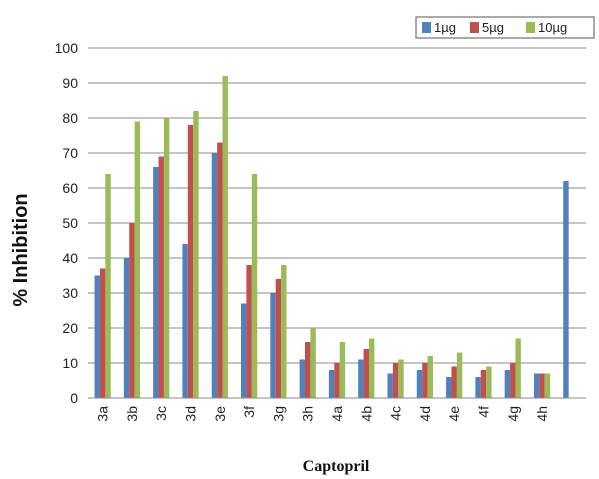 The height and width of the screenshot is (479, 599). I want to click on x-tick-label: 3c, so click(161, 413).